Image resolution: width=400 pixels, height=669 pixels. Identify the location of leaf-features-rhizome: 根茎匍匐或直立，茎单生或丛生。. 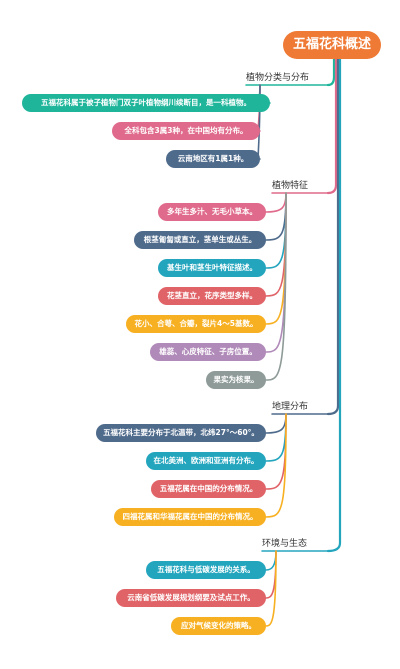
(200, 240).